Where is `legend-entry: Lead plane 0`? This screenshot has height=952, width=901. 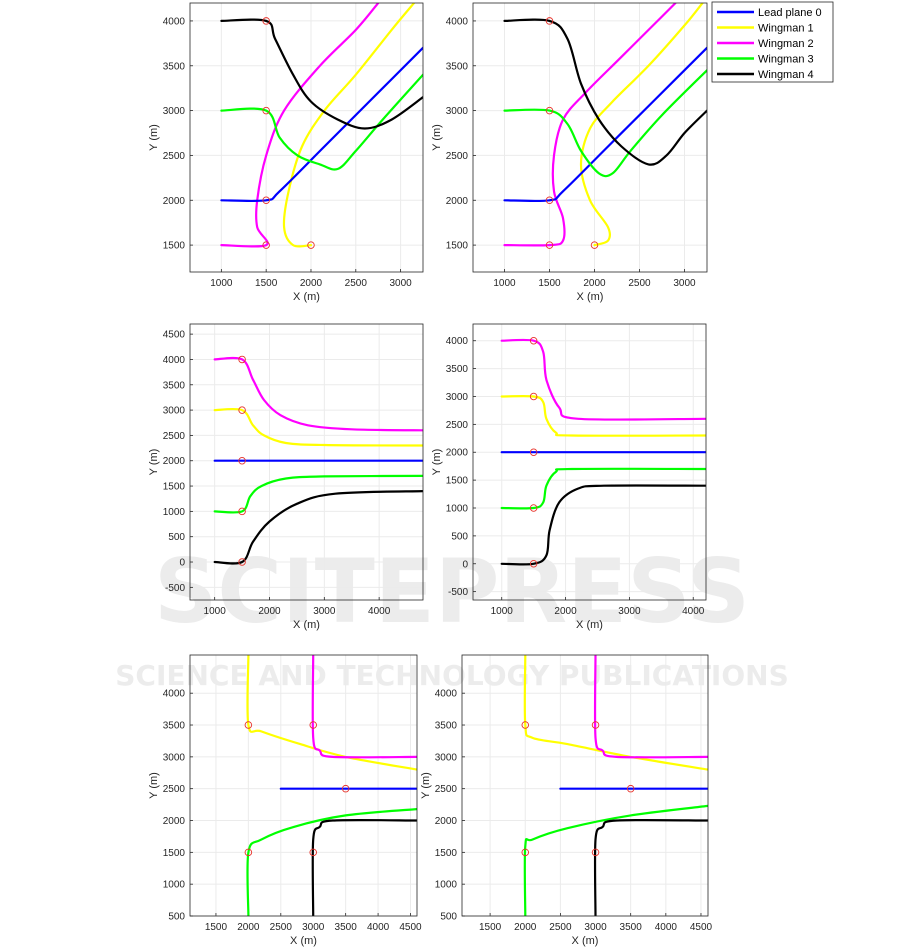 legend-entry: Lead plane 0 is located at coordinates (769, 13).